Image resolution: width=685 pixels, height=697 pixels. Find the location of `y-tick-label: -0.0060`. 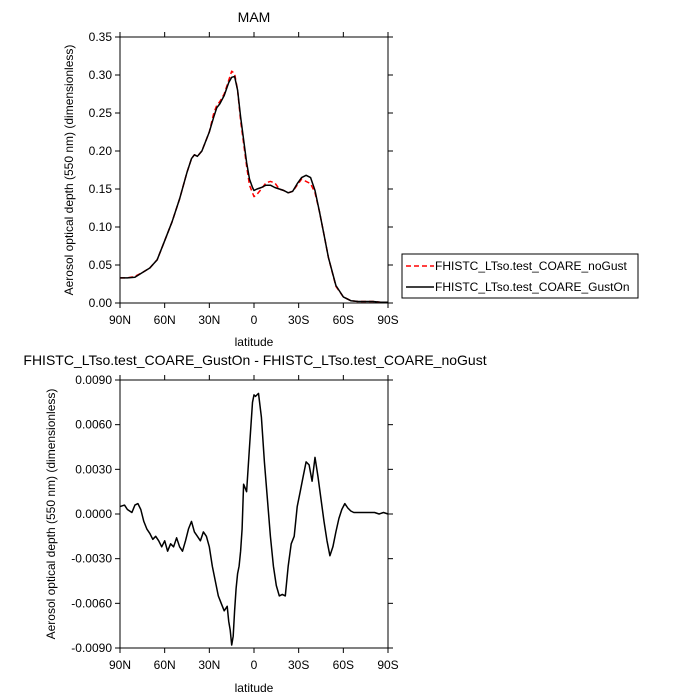

y-tick-label: -0.0060 is located at coordinates (91, 603).